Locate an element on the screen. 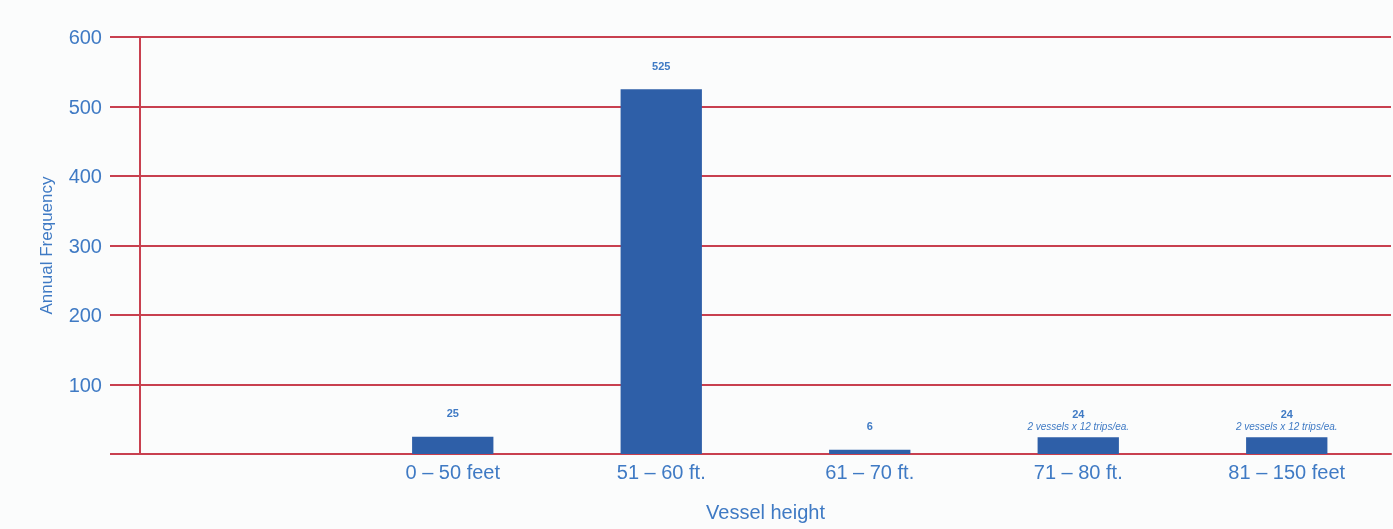 The image size is (1393, 529). y-tick-label: 400 is located at coordinates (85, 176).